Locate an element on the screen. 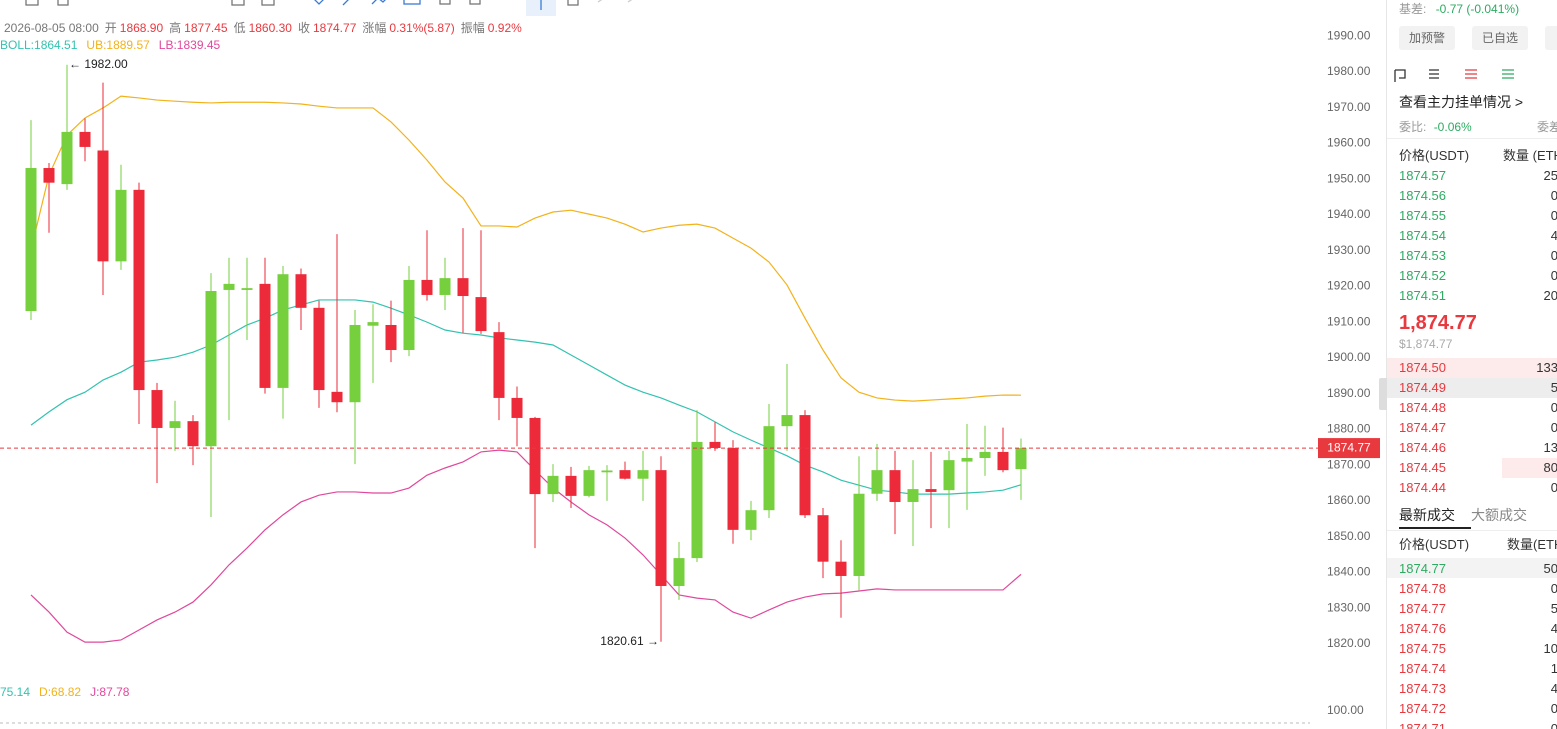 The width and height of the screenshot is (1557, 729). info-value: 1877.45 is located at coordinates (206, 28).